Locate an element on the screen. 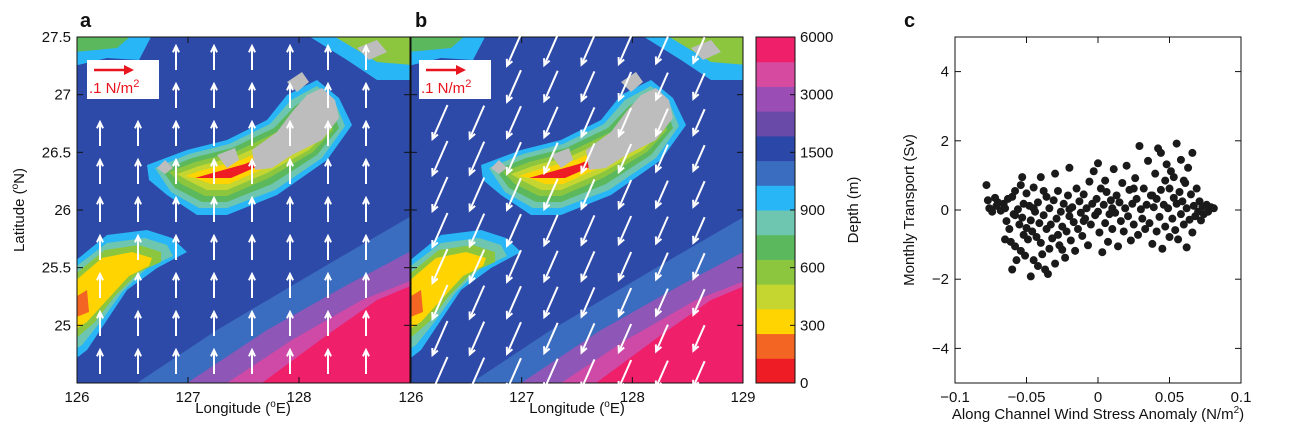  y-tick-label: 26.5 is located at coordinates (56, 152).